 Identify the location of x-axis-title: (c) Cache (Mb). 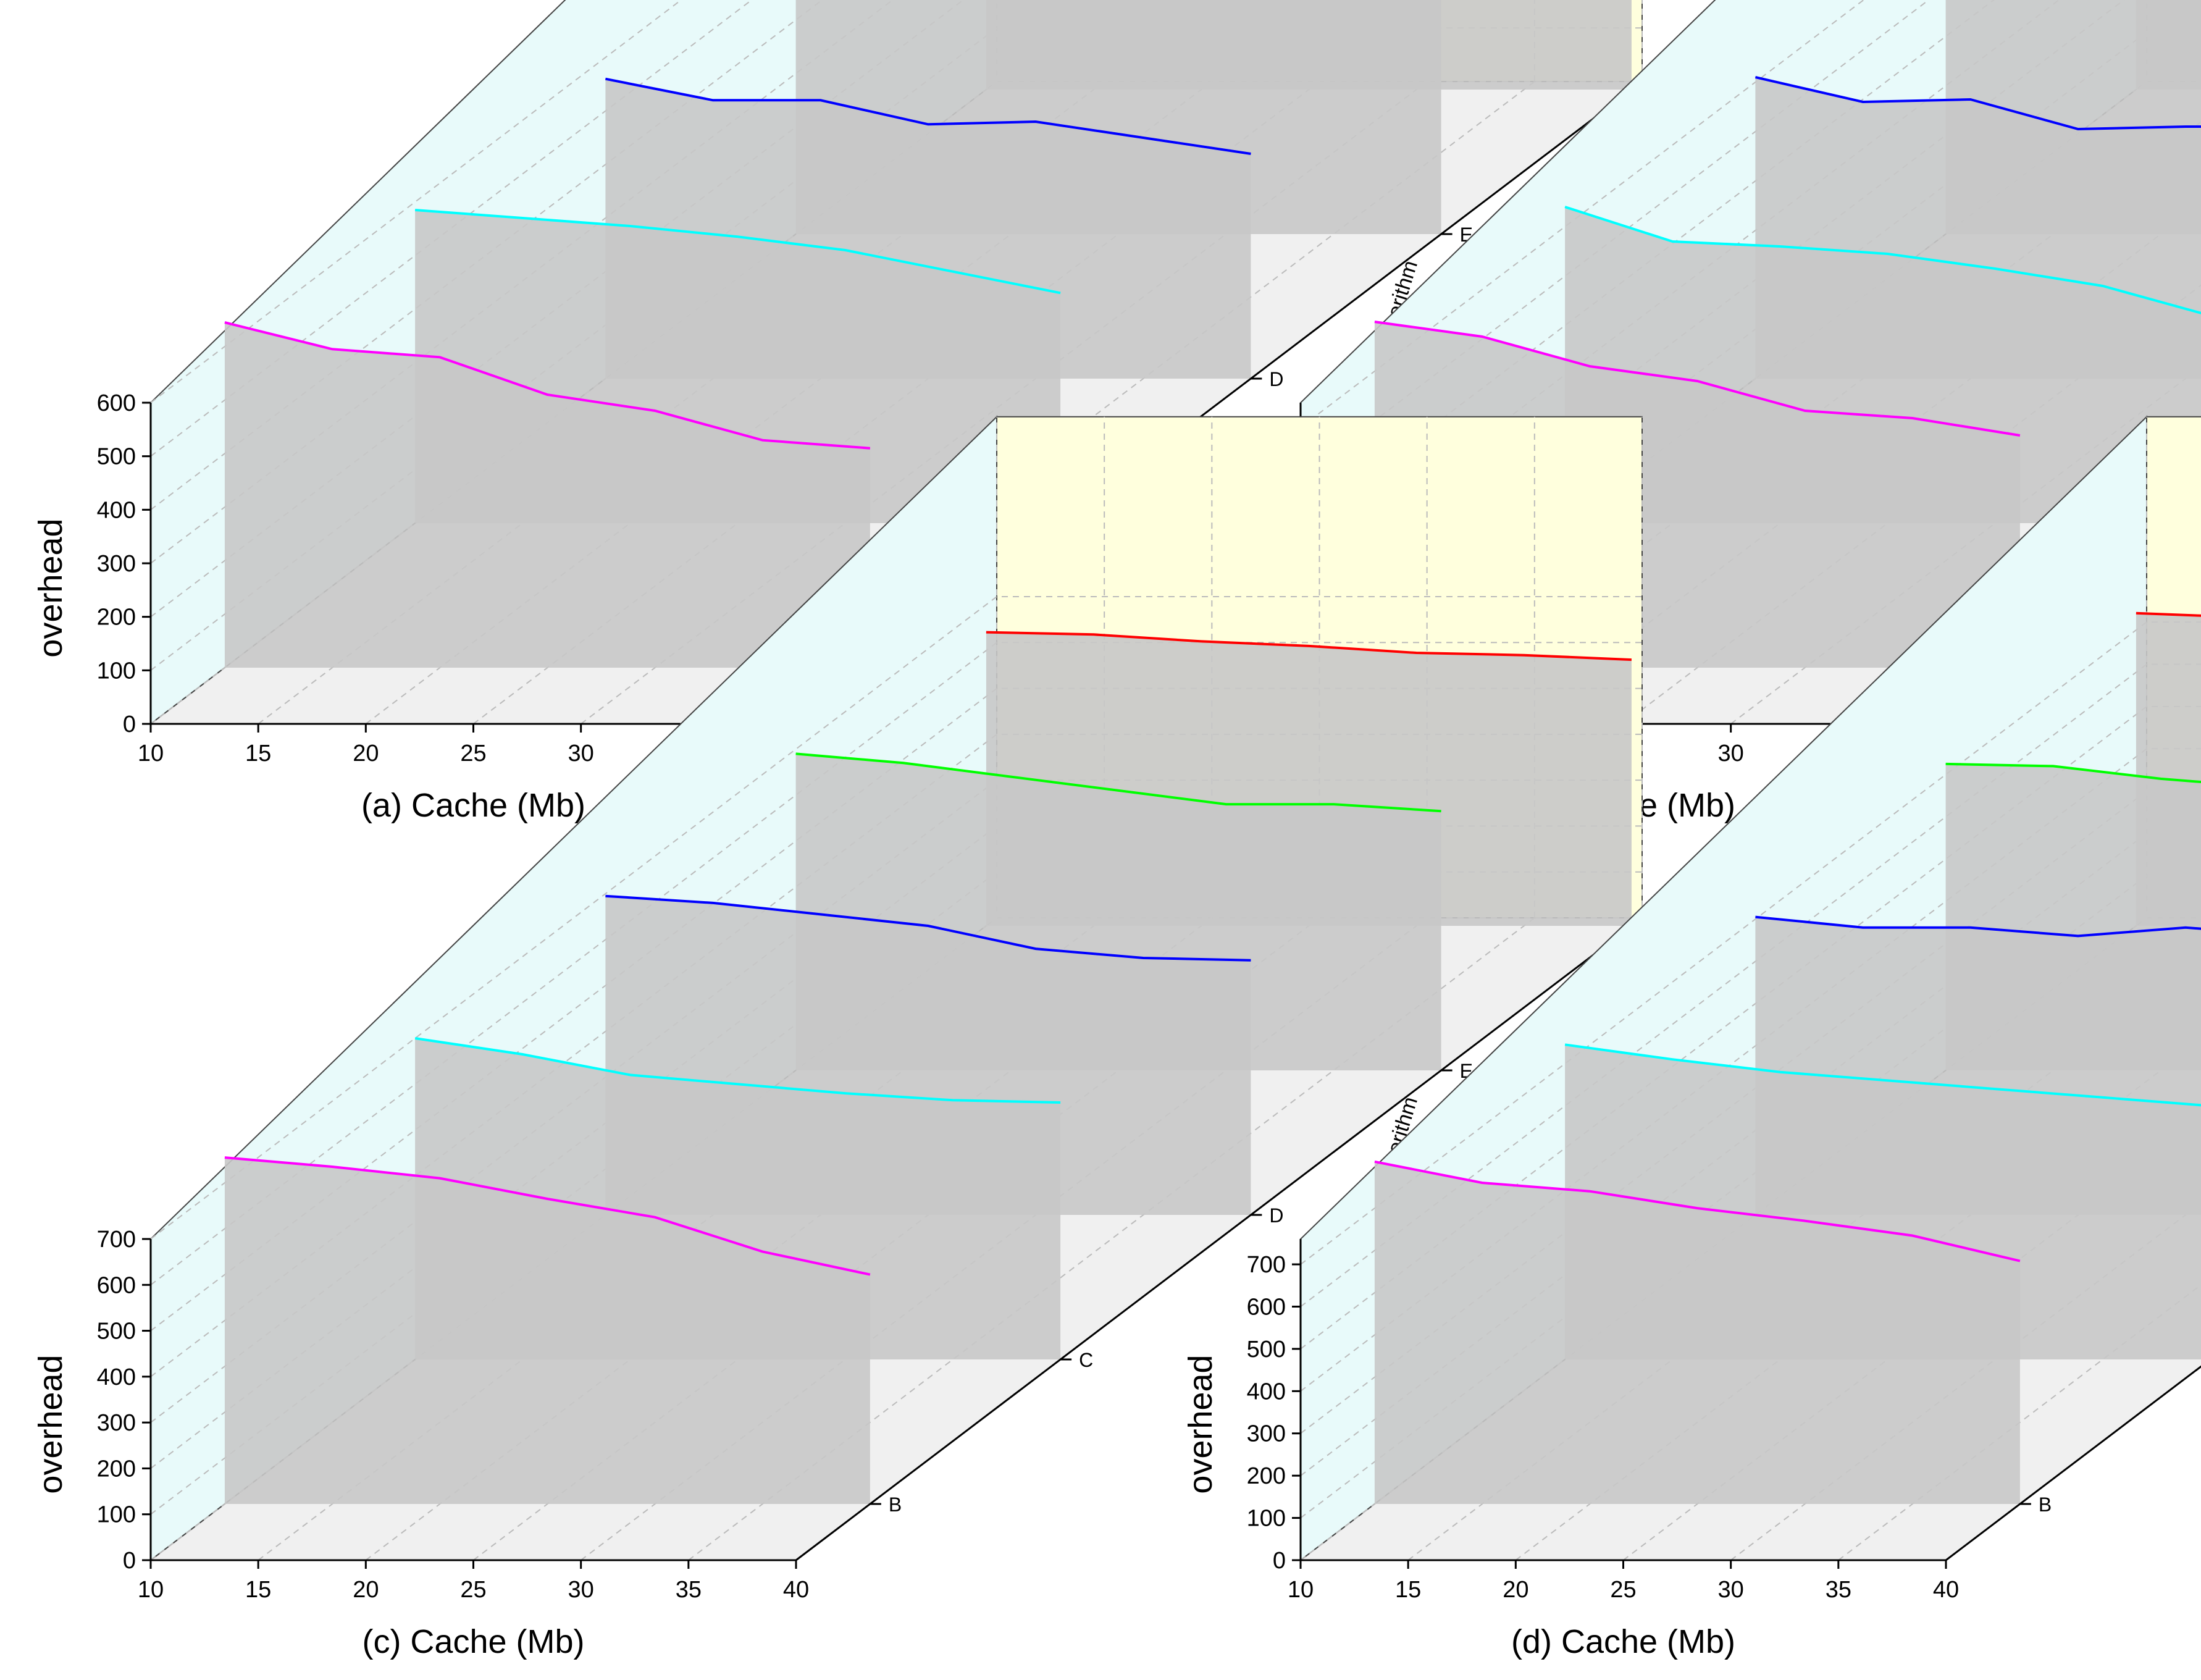
(473, 1641).